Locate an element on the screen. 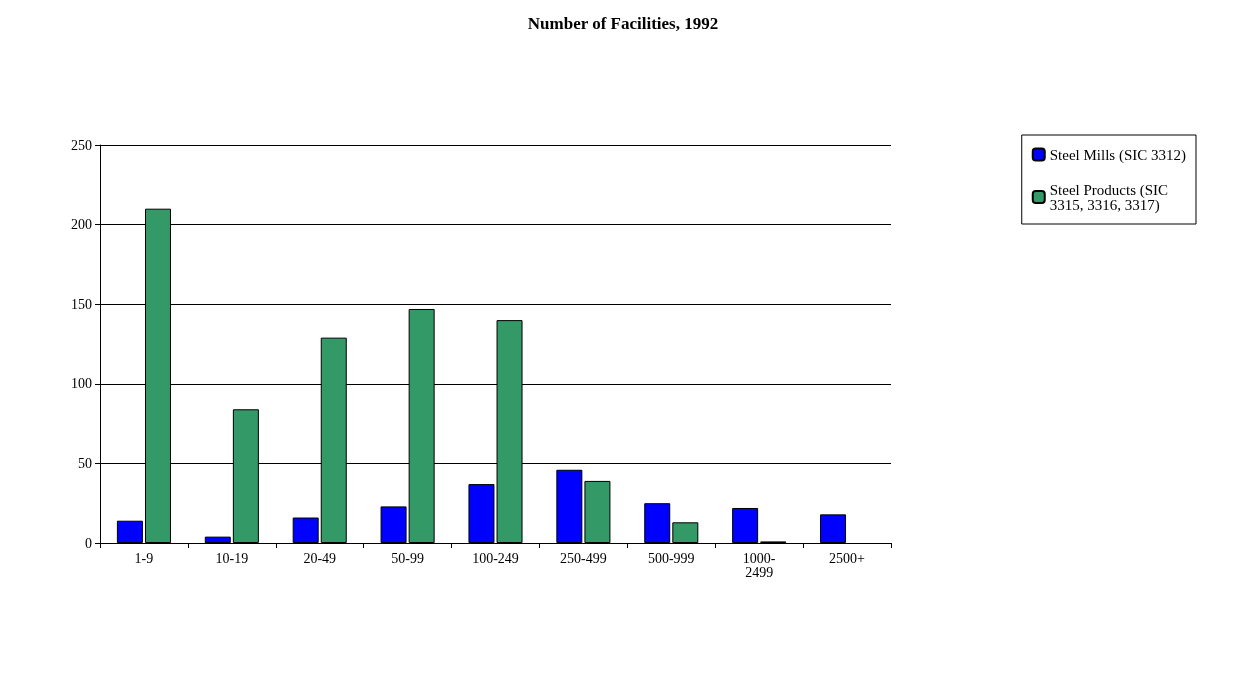  x-tick-label: 20-49 is located at coordinates (320, 558).